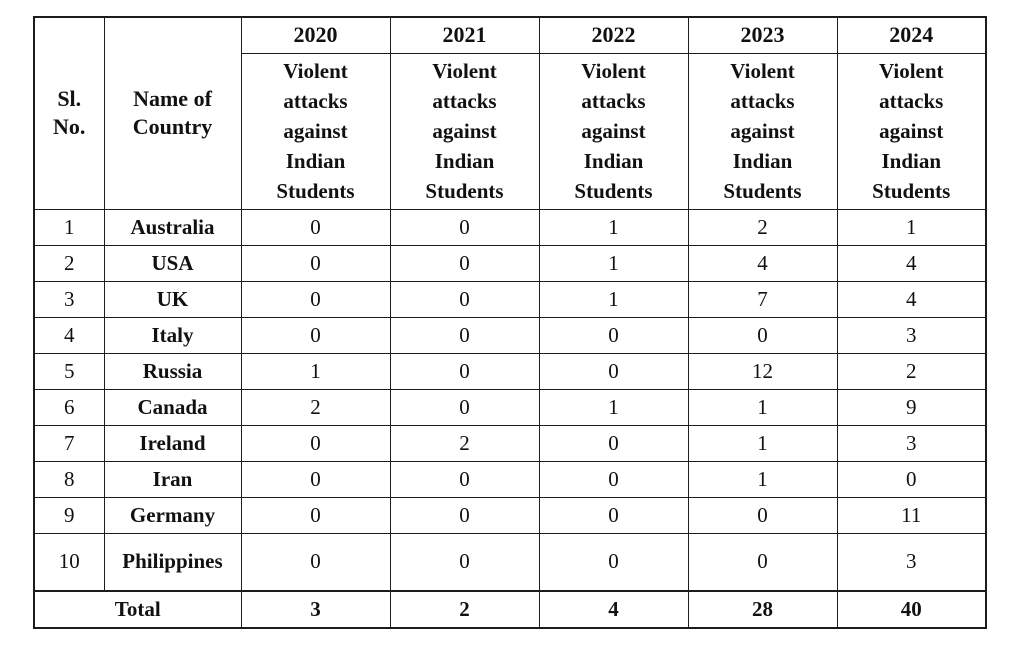 This screenshot has height=646, width=1012. Describe the element at coordinates (911, 371) in the screenshot. I see `cell-value-2024: 2` at that location.